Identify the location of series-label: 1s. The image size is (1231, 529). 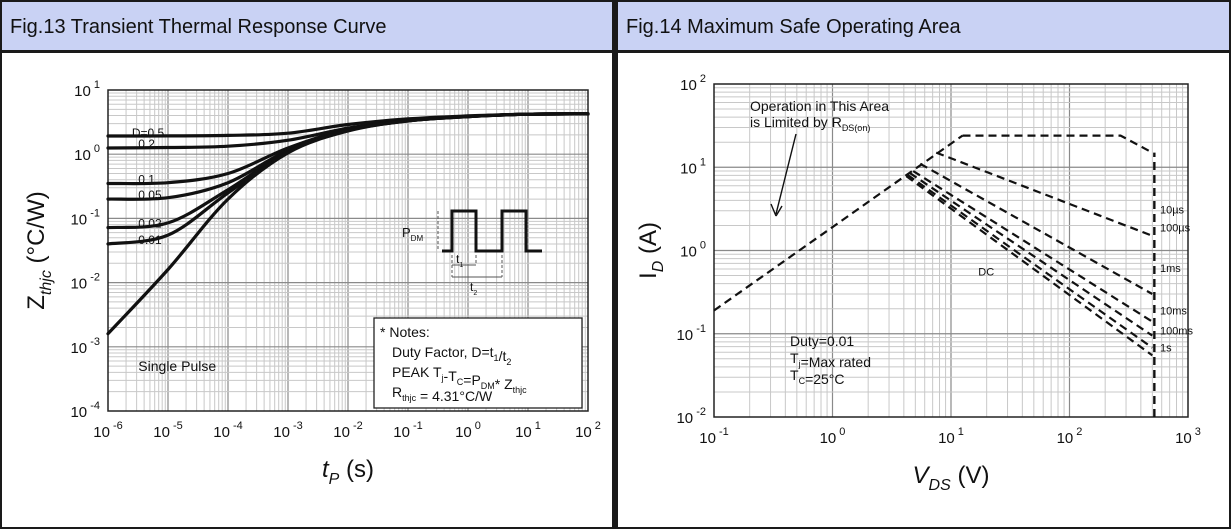
(1166, 349).